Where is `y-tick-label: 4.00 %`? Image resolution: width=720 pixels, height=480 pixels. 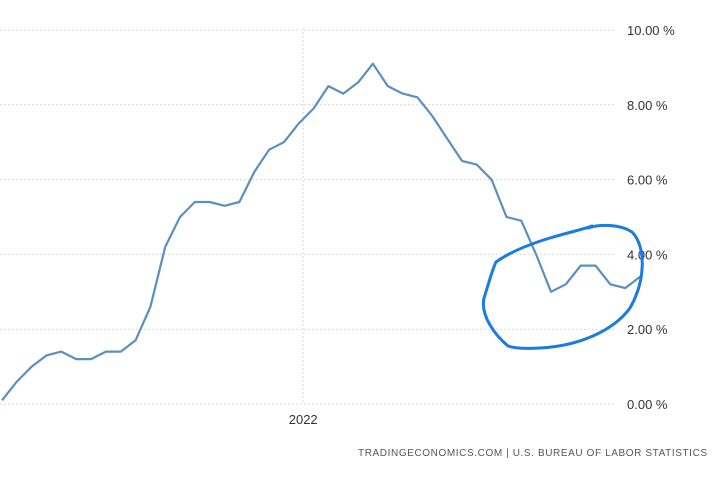 y-tick-label: 4.00 % is located at coordinates (647, 254).